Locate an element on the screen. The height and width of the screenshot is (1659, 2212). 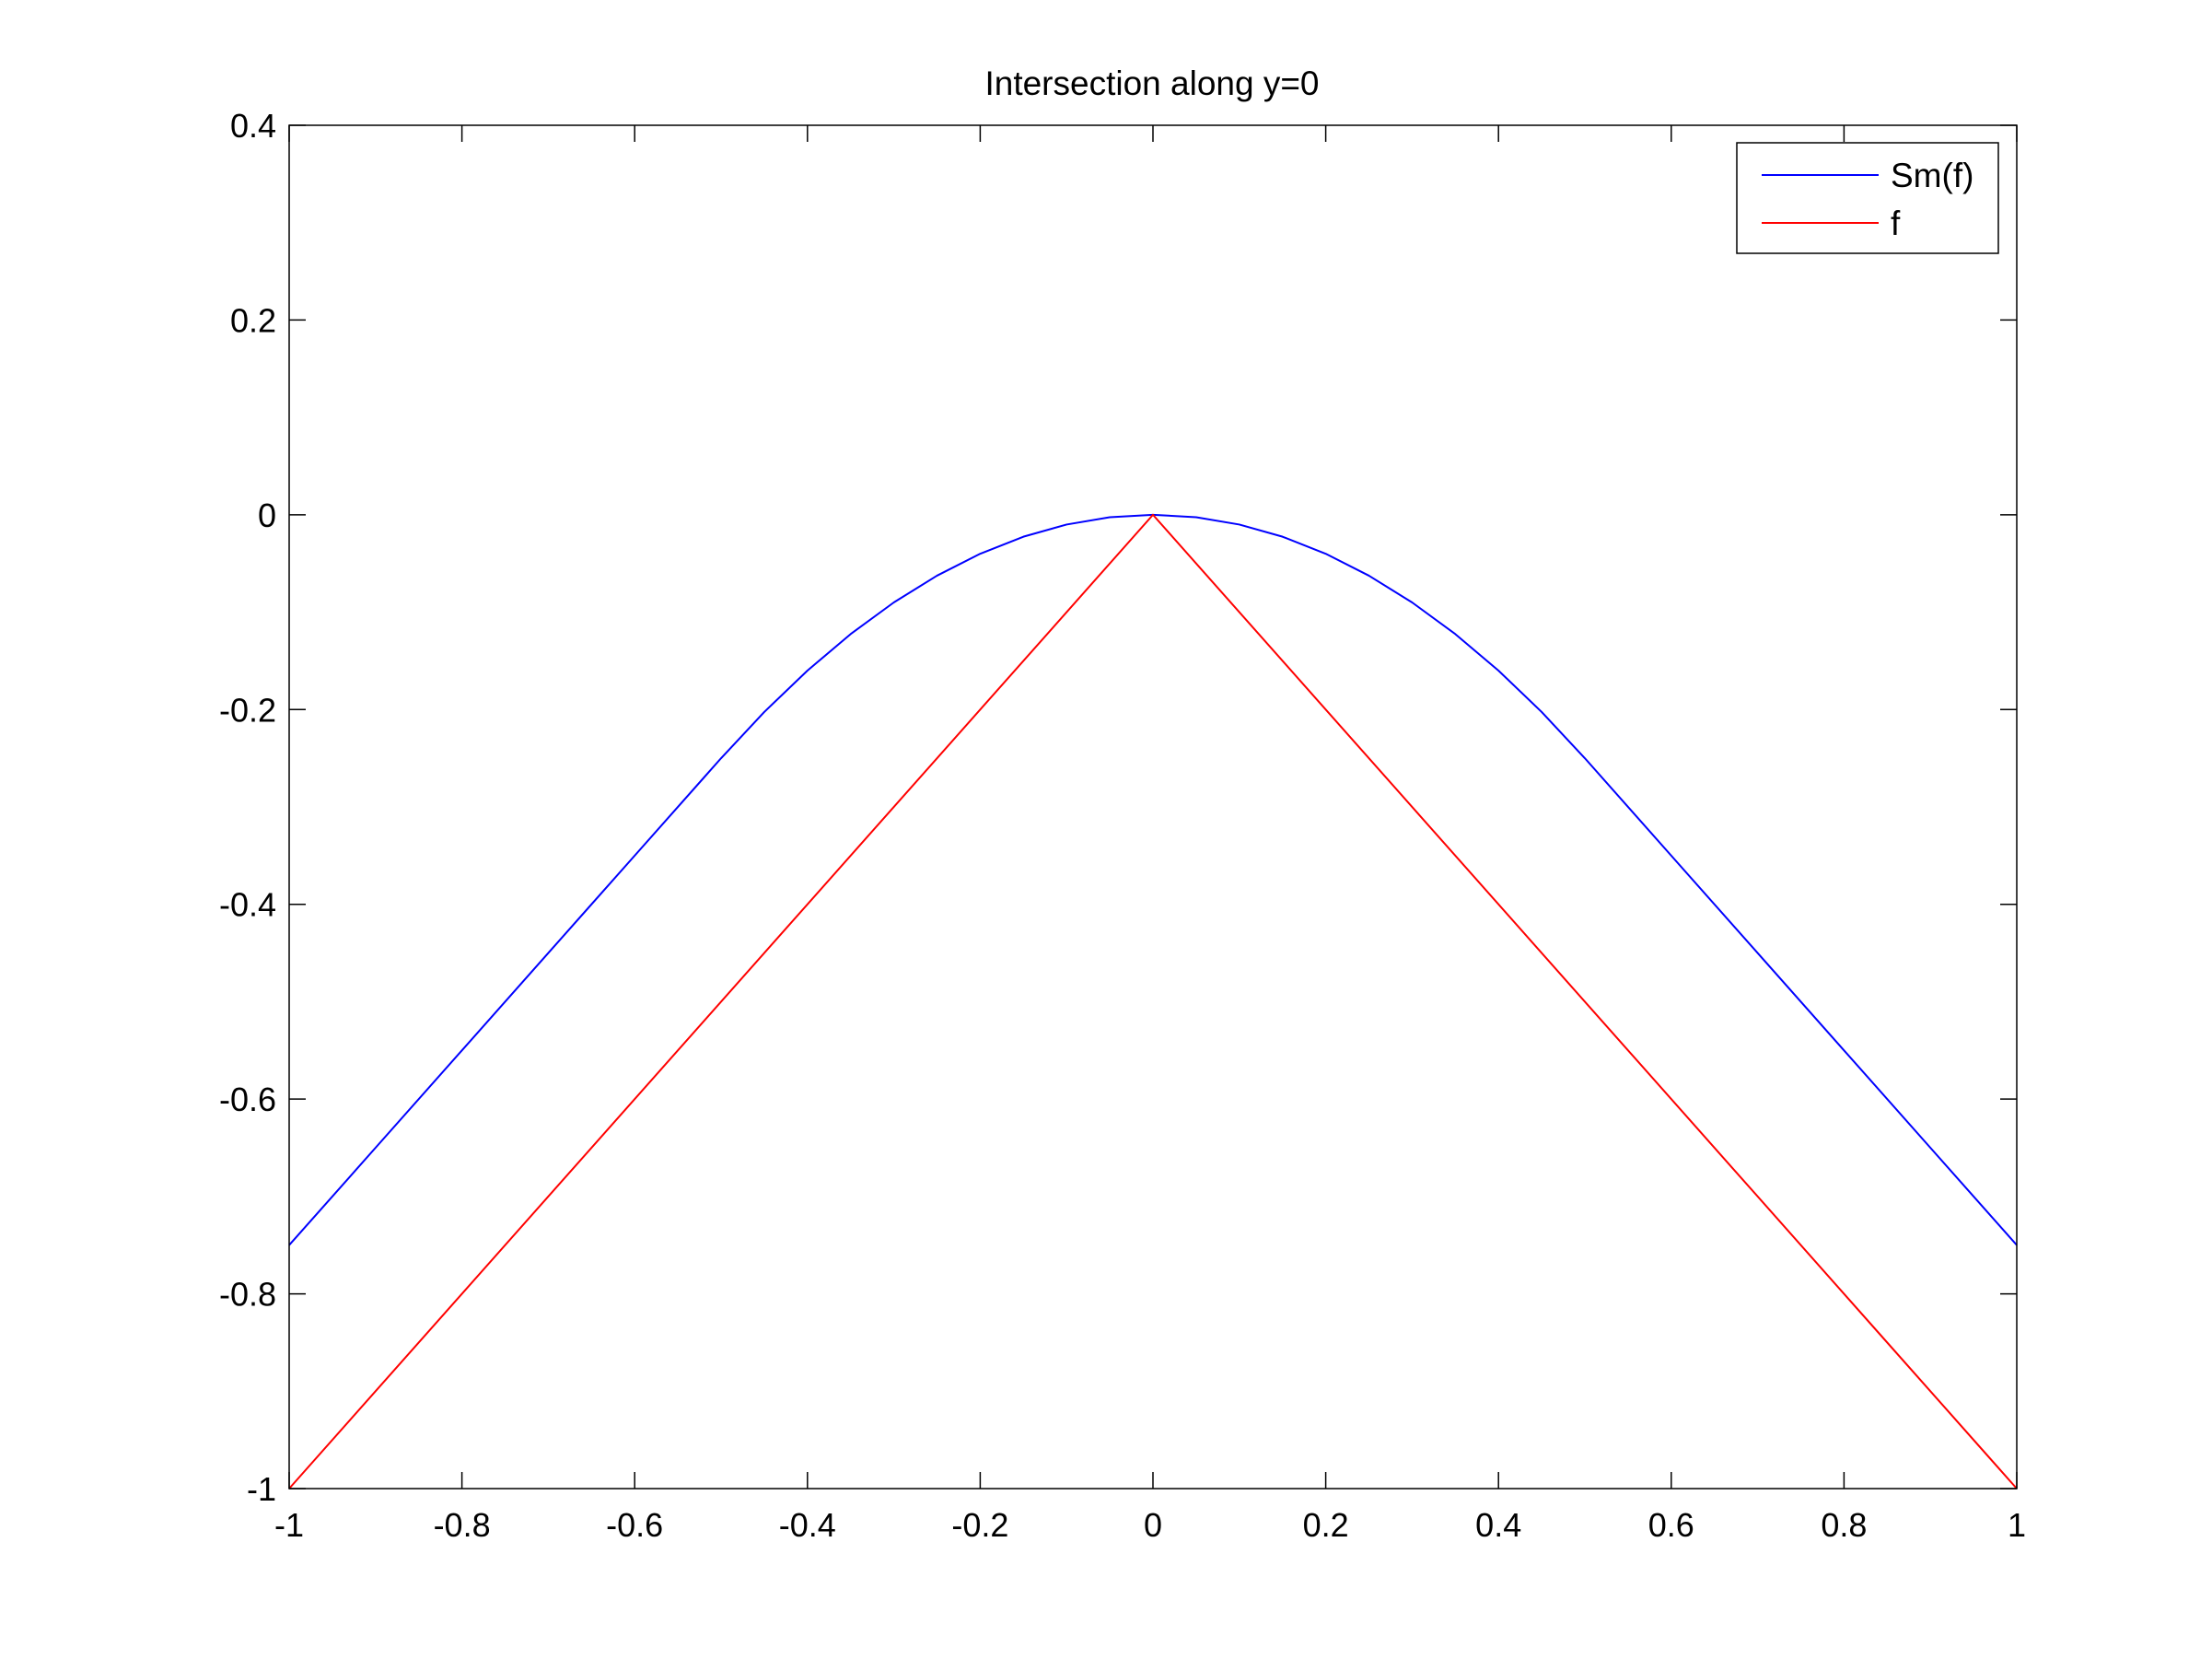
x-tick-label: -1 is located at coordinates (289, 1525).